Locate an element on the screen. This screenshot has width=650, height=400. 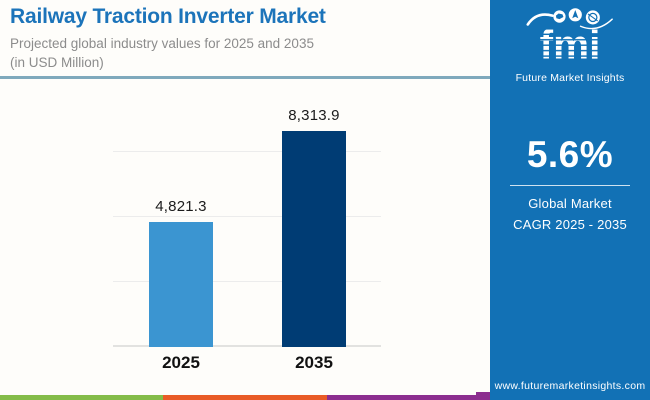
fmi-logo-graphic: fmi is located at coordinates (569, 38).